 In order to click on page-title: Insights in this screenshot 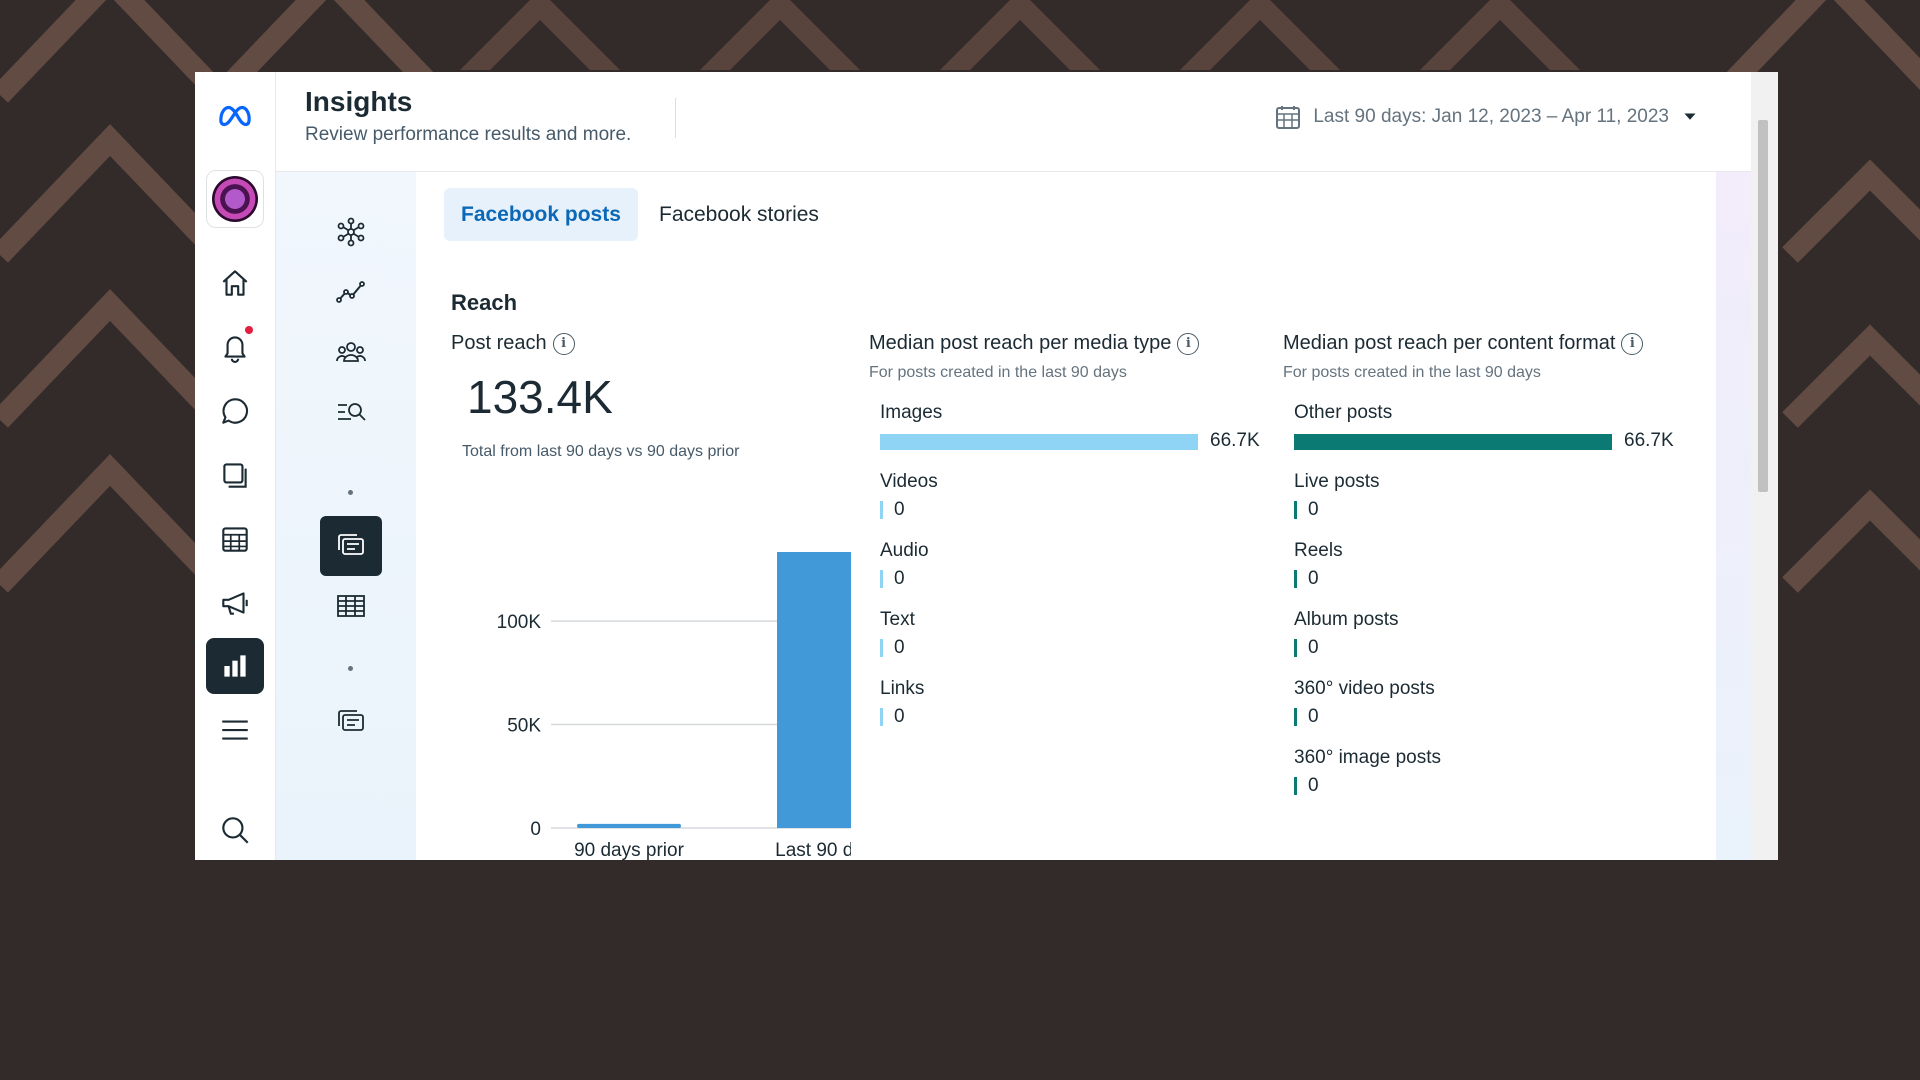, I will do `click(359, 101)`.